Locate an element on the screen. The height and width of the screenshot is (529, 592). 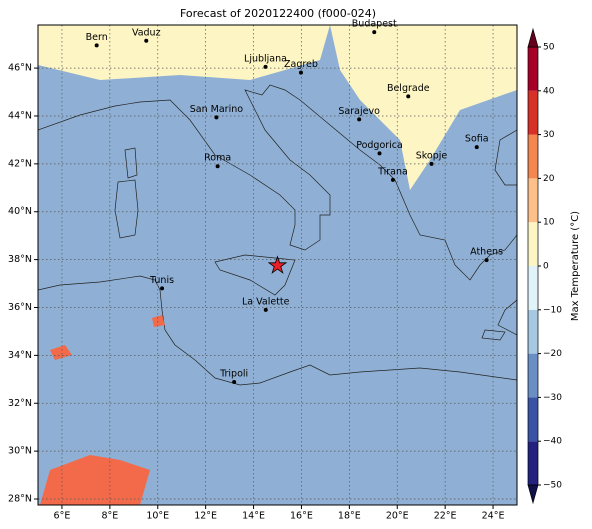
colorbar-tick-label: −20 is located at coordinates (552, 354).